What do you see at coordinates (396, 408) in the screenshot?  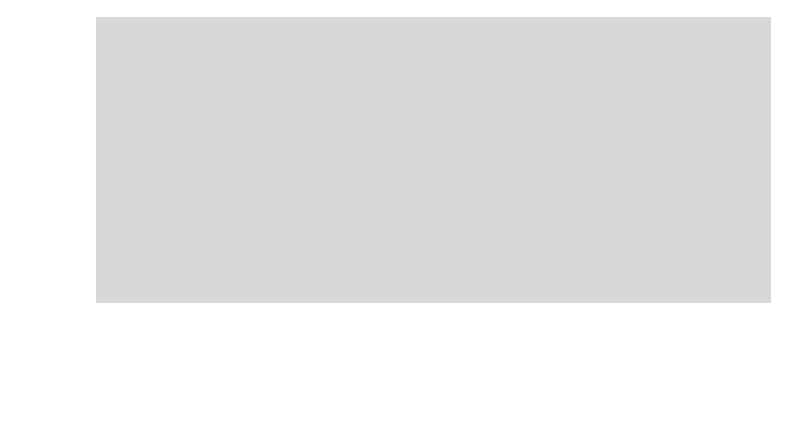 I see `legend` at bounding box center [396, 408].